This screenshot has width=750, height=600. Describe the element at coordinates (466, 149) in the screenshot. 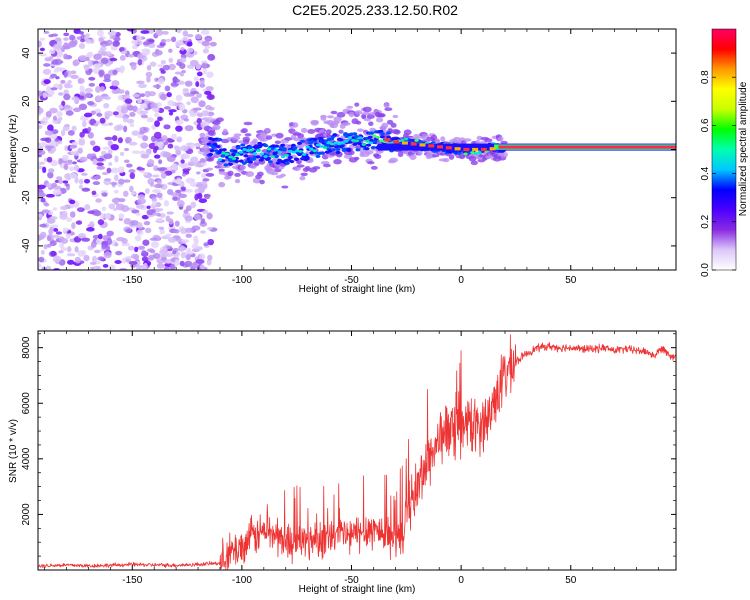

I see `carrier-dash` at that location.